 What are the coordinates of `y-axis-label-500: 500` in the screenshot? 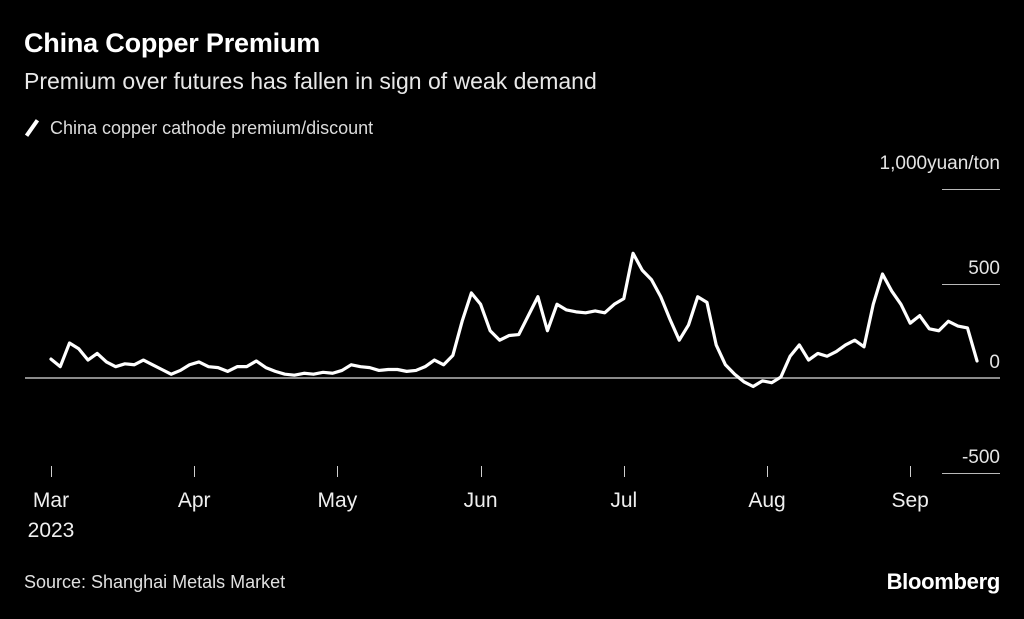 It's located at (984, 268).